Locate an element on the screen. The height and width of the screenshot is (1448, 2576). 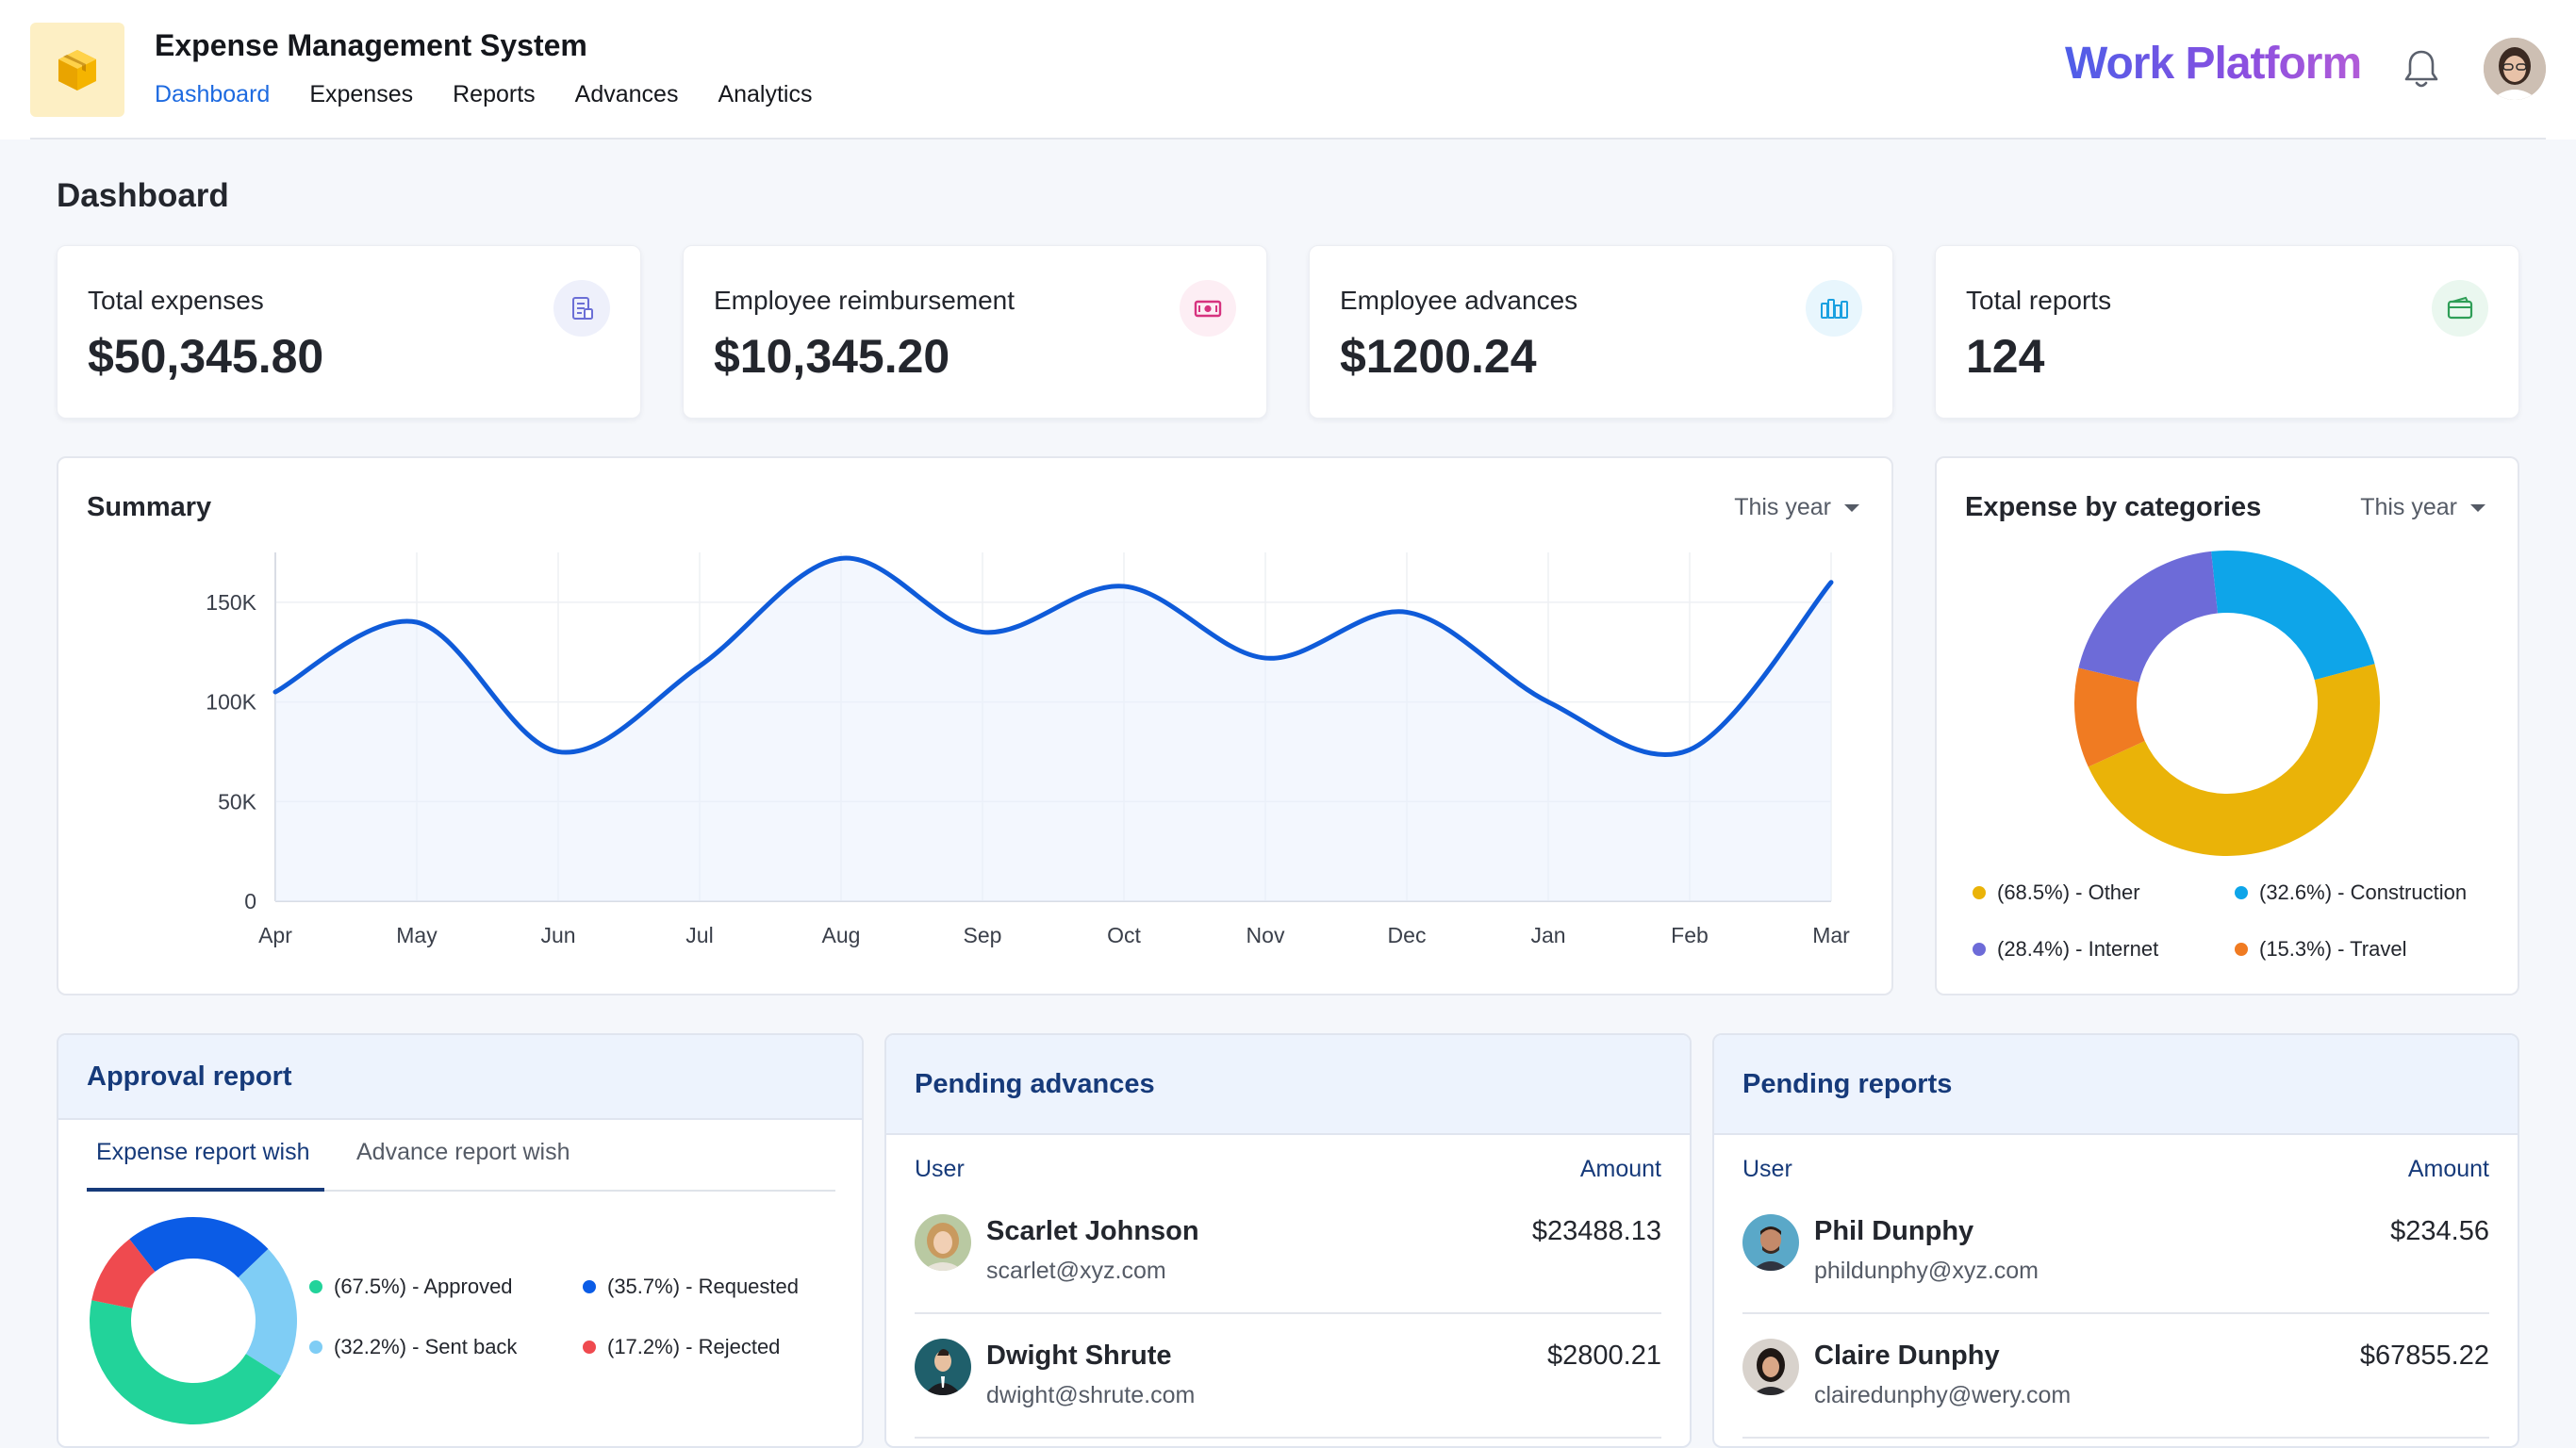
legend-label: (32.2%) - Sent back is located at coordinates (426, 1346).